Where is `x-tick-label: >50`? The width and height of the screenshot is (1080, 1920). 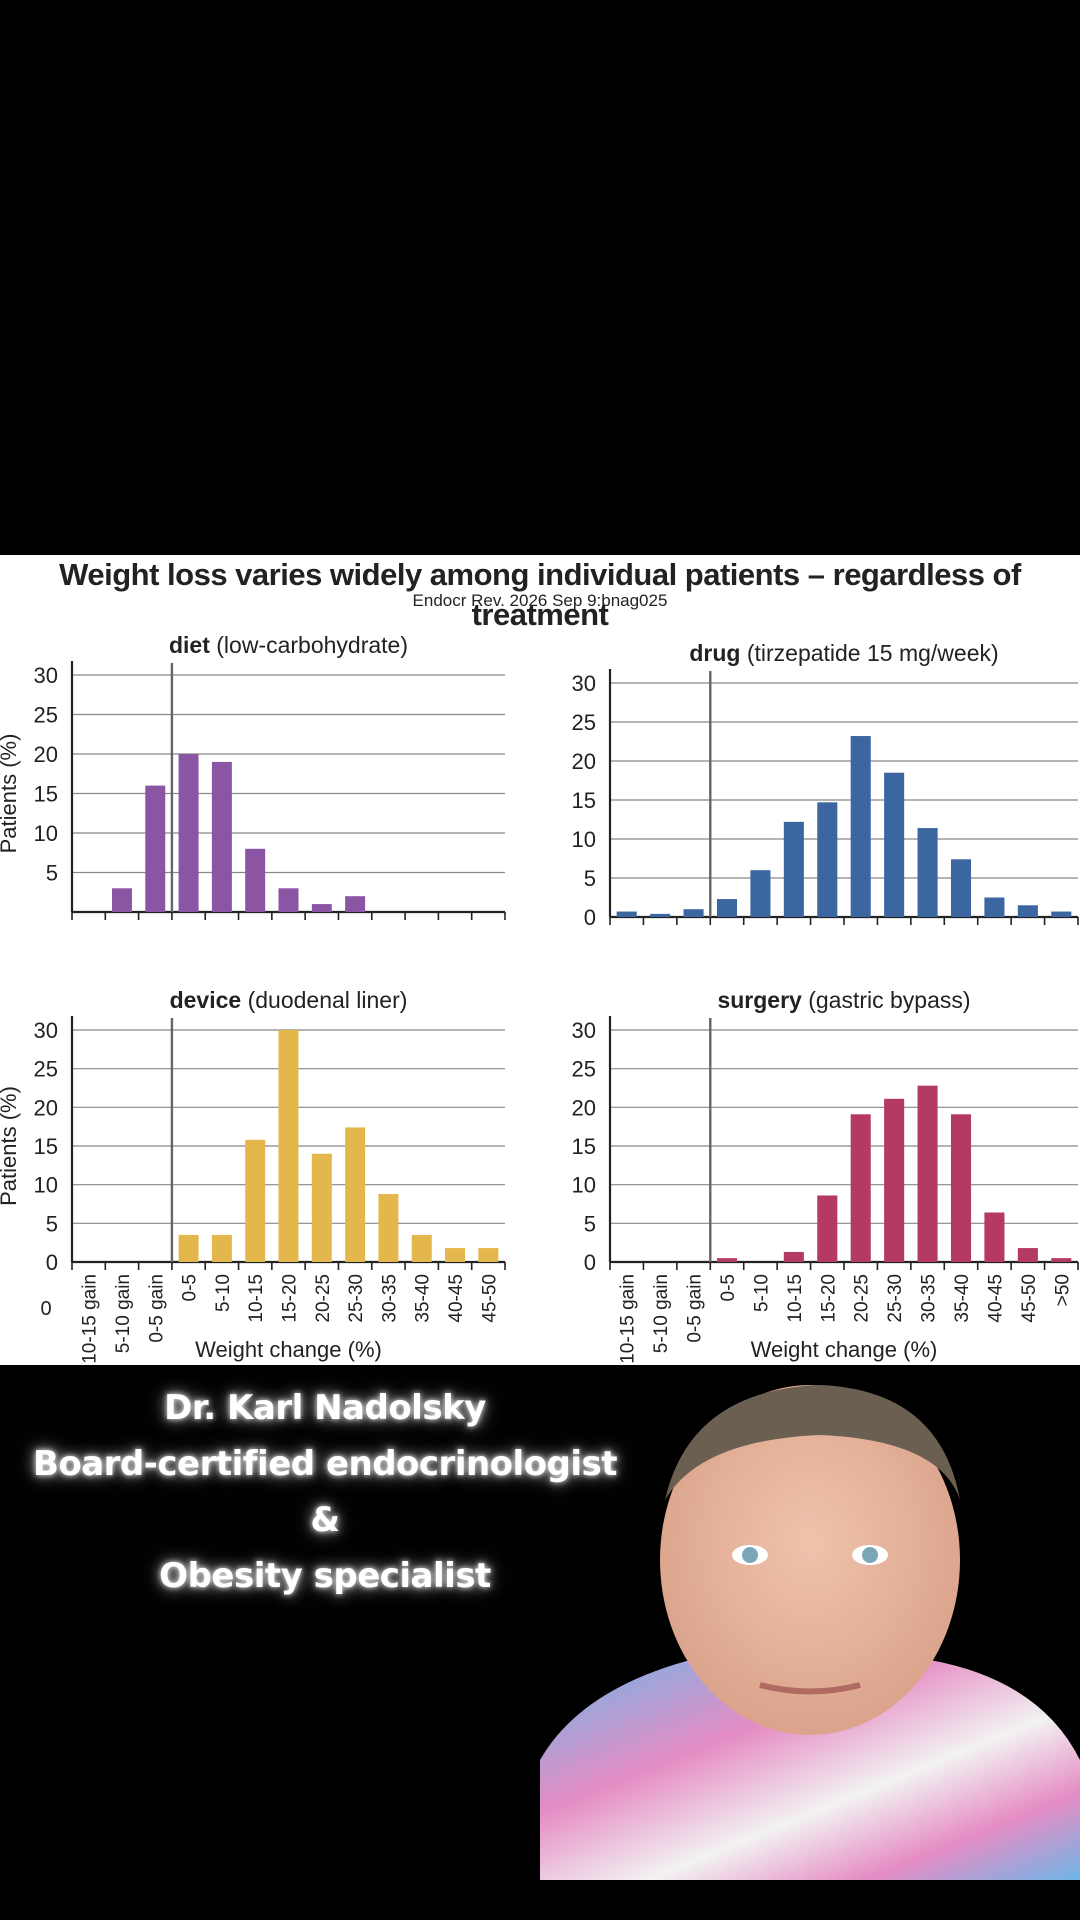
x-tick-label: >50 is located at coordinates (1062, 1290).